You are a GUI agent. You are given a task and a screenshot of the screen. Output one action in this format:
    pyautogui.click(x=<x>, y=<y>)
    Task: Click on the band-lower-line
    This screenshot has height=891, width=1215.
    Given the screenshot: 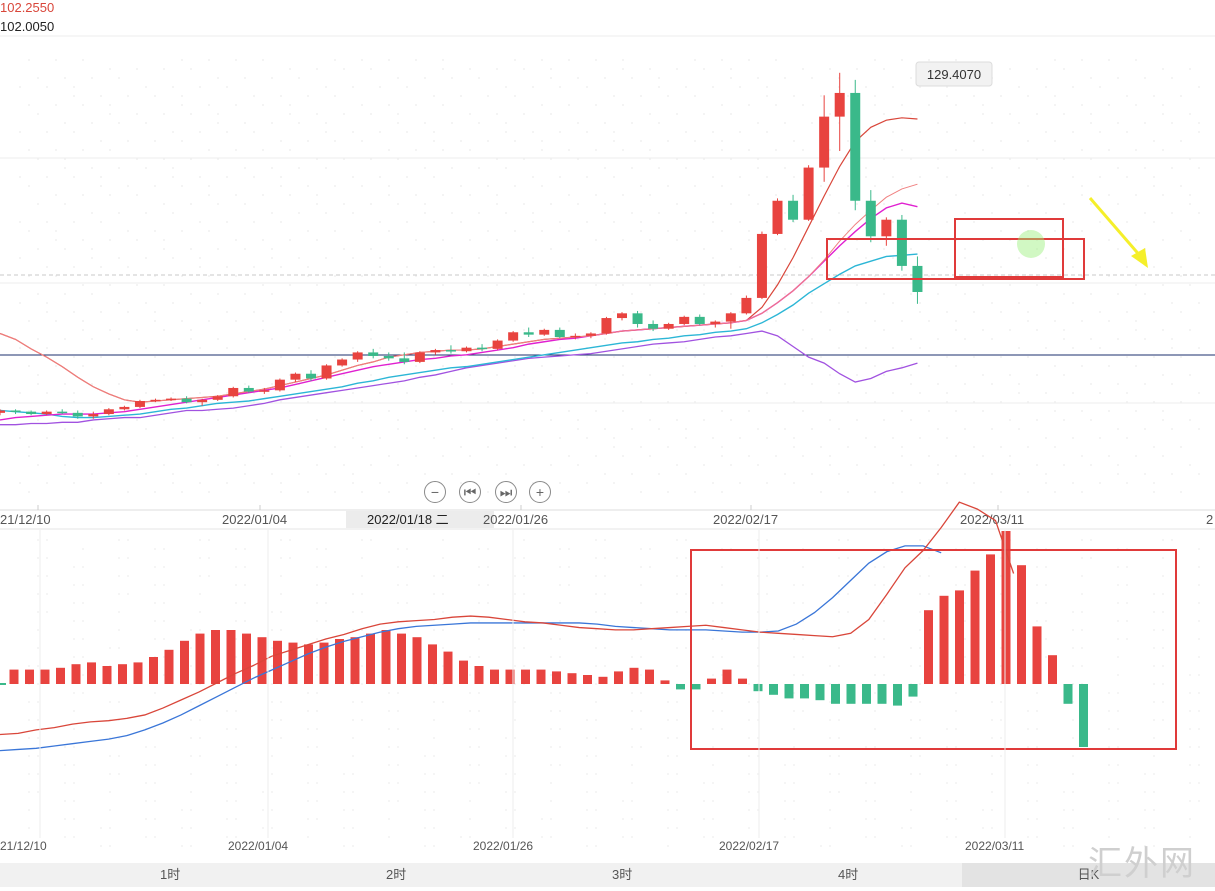 What is the action you would take?
    pyautogui.click(x=459, y=378)
    